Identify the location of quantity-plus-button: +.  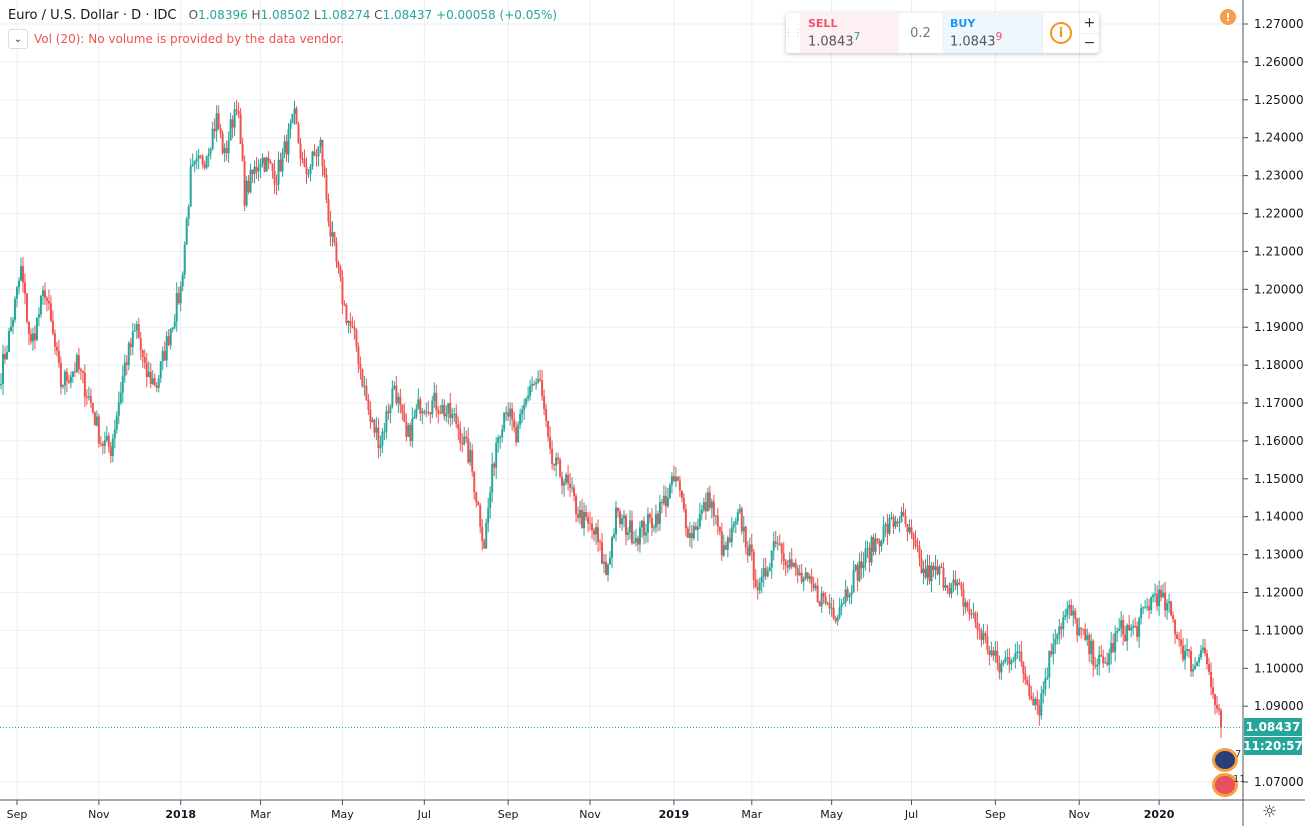
(1089, 23).